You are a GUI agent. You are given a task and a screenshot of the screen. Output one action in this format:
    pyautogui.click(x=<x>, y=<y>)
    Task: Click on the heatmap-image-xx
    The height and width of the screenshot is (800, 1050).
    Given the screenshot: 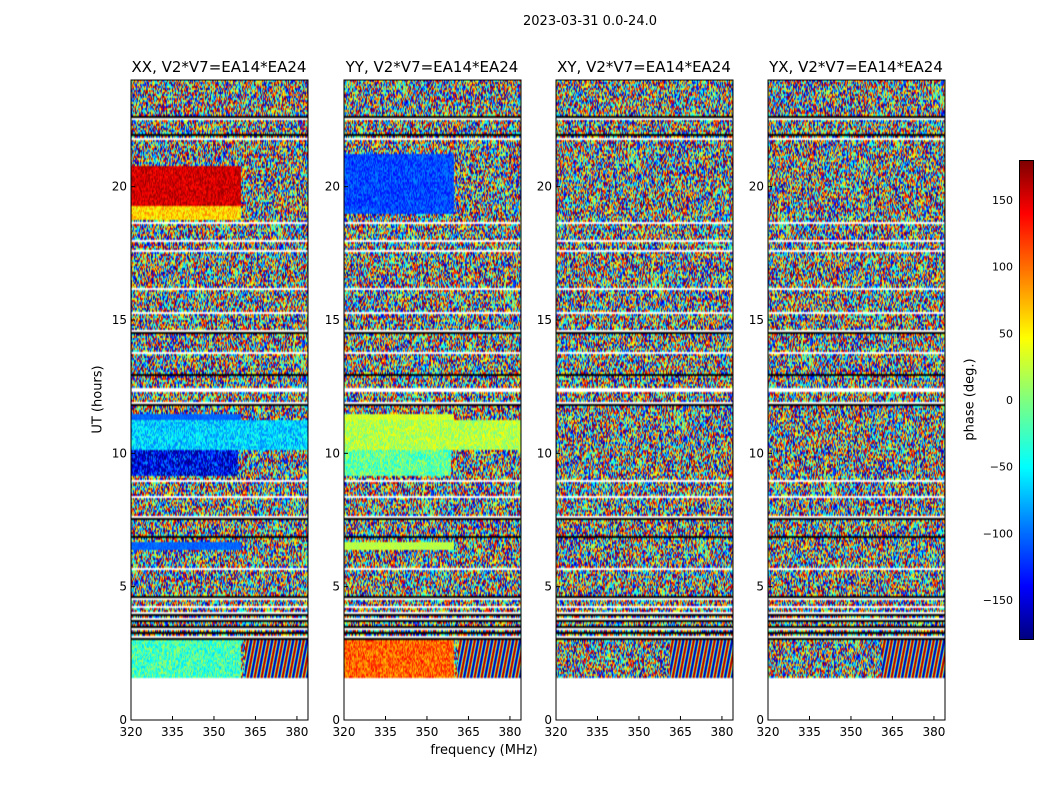 What is the action you would take?
    pyautogui.click(x=219, y=400)
    